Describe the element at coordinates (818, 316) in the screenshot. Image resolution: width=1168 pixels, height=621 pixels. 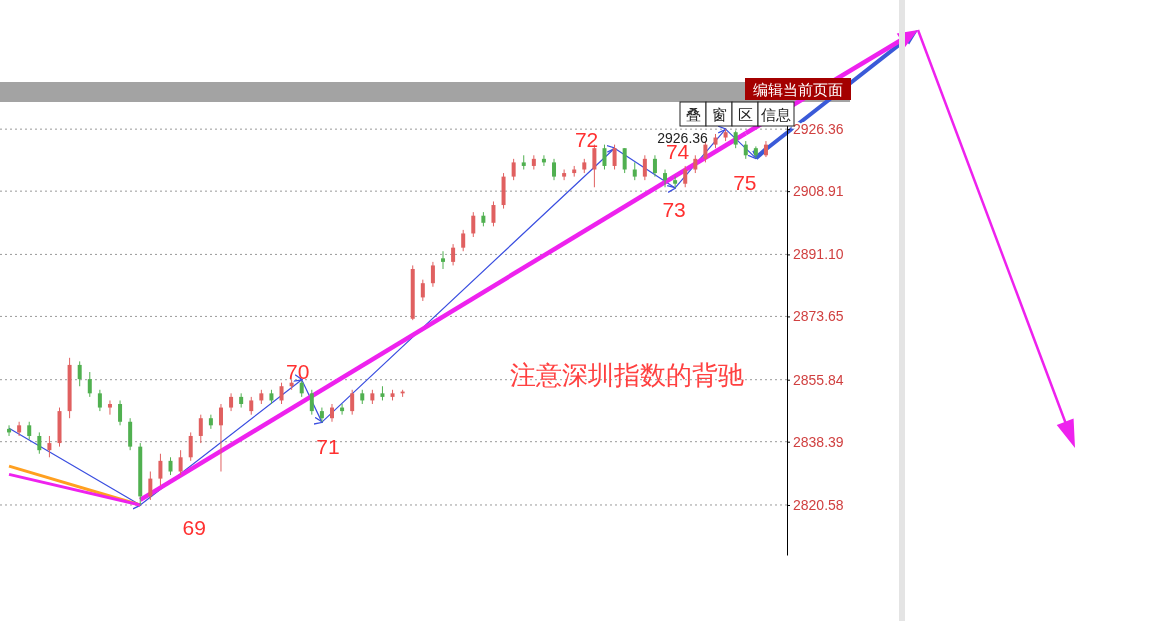
I see `y-tick-label: 2873.65` at that location.